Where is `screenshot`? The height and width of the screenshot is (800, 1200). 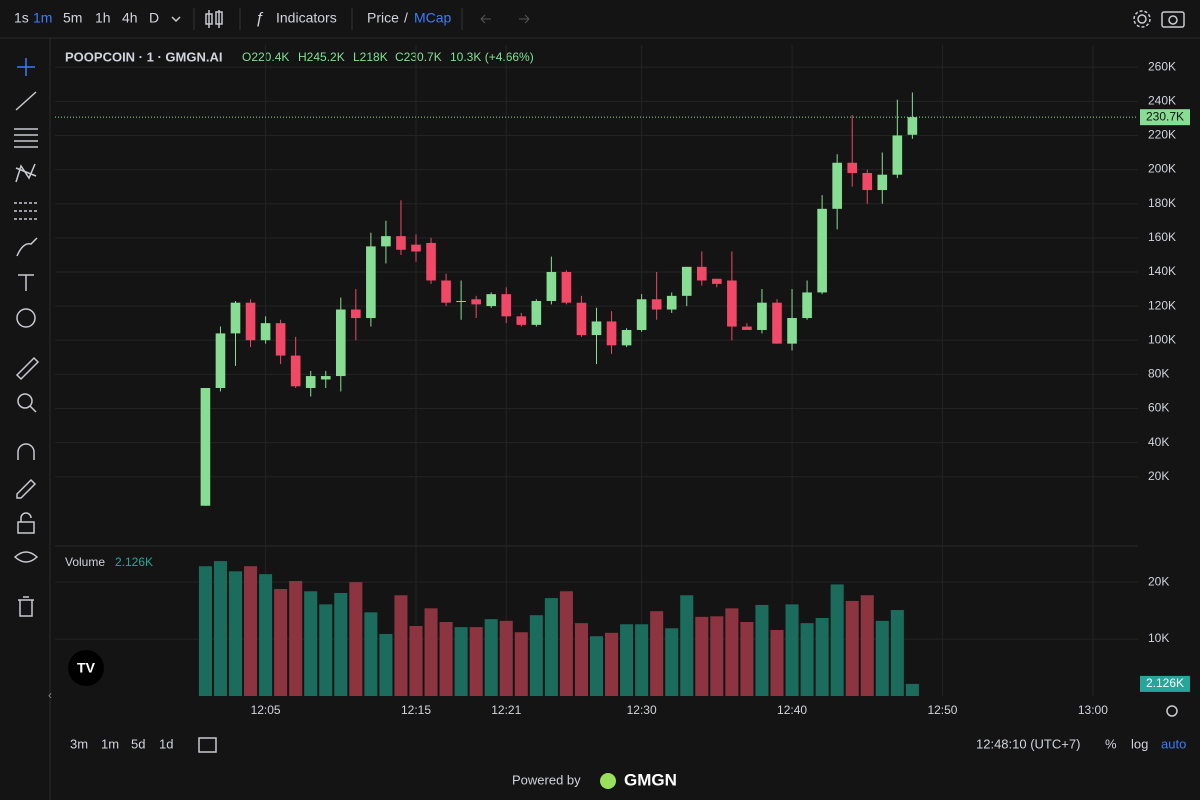
screenshot is located at coordinates (1173, 19).